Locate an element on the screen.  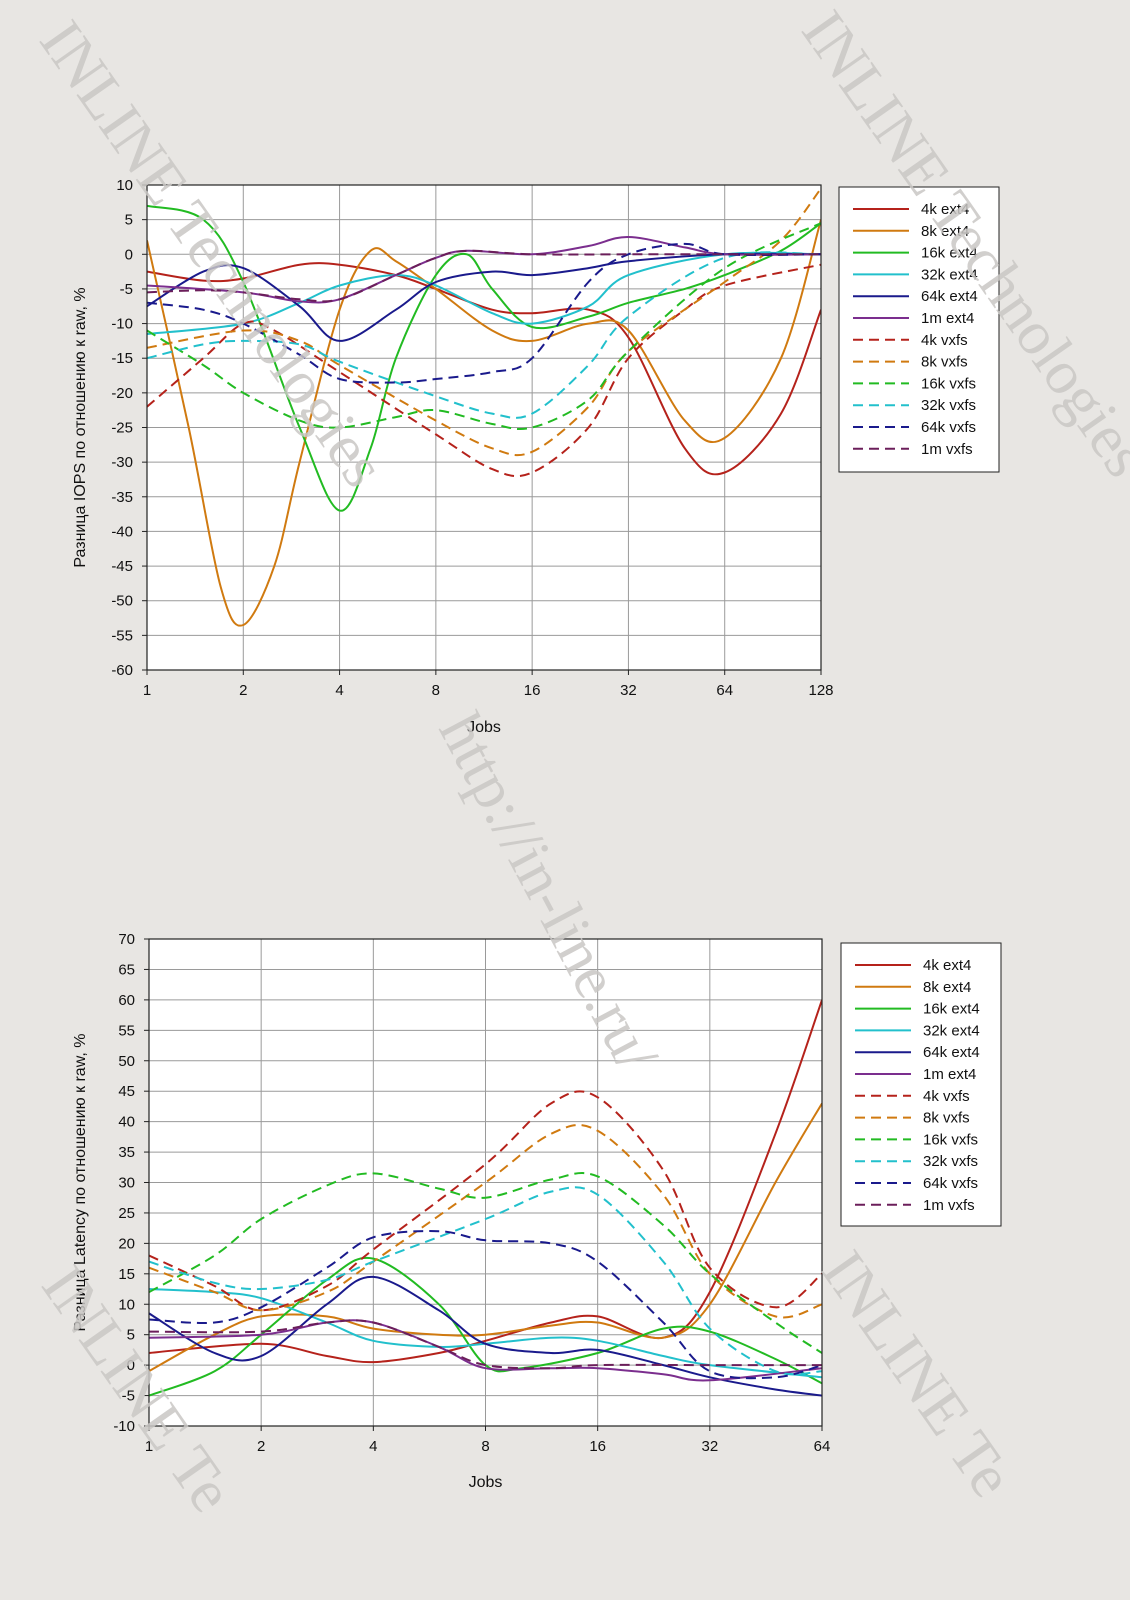
y-tick-label: -50 is located at coordinates (122, 601).